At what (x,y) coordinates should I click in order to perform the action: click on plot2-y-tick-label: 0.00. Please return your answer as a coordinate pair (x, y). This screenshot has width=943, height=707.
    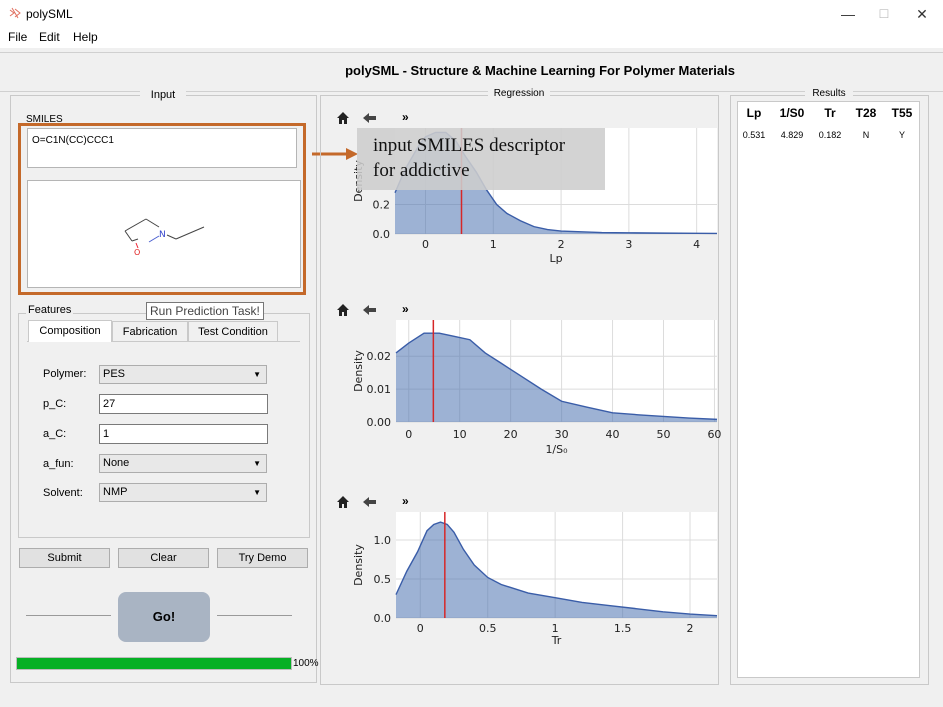
    Looking at the image, I should click on (379, 422).